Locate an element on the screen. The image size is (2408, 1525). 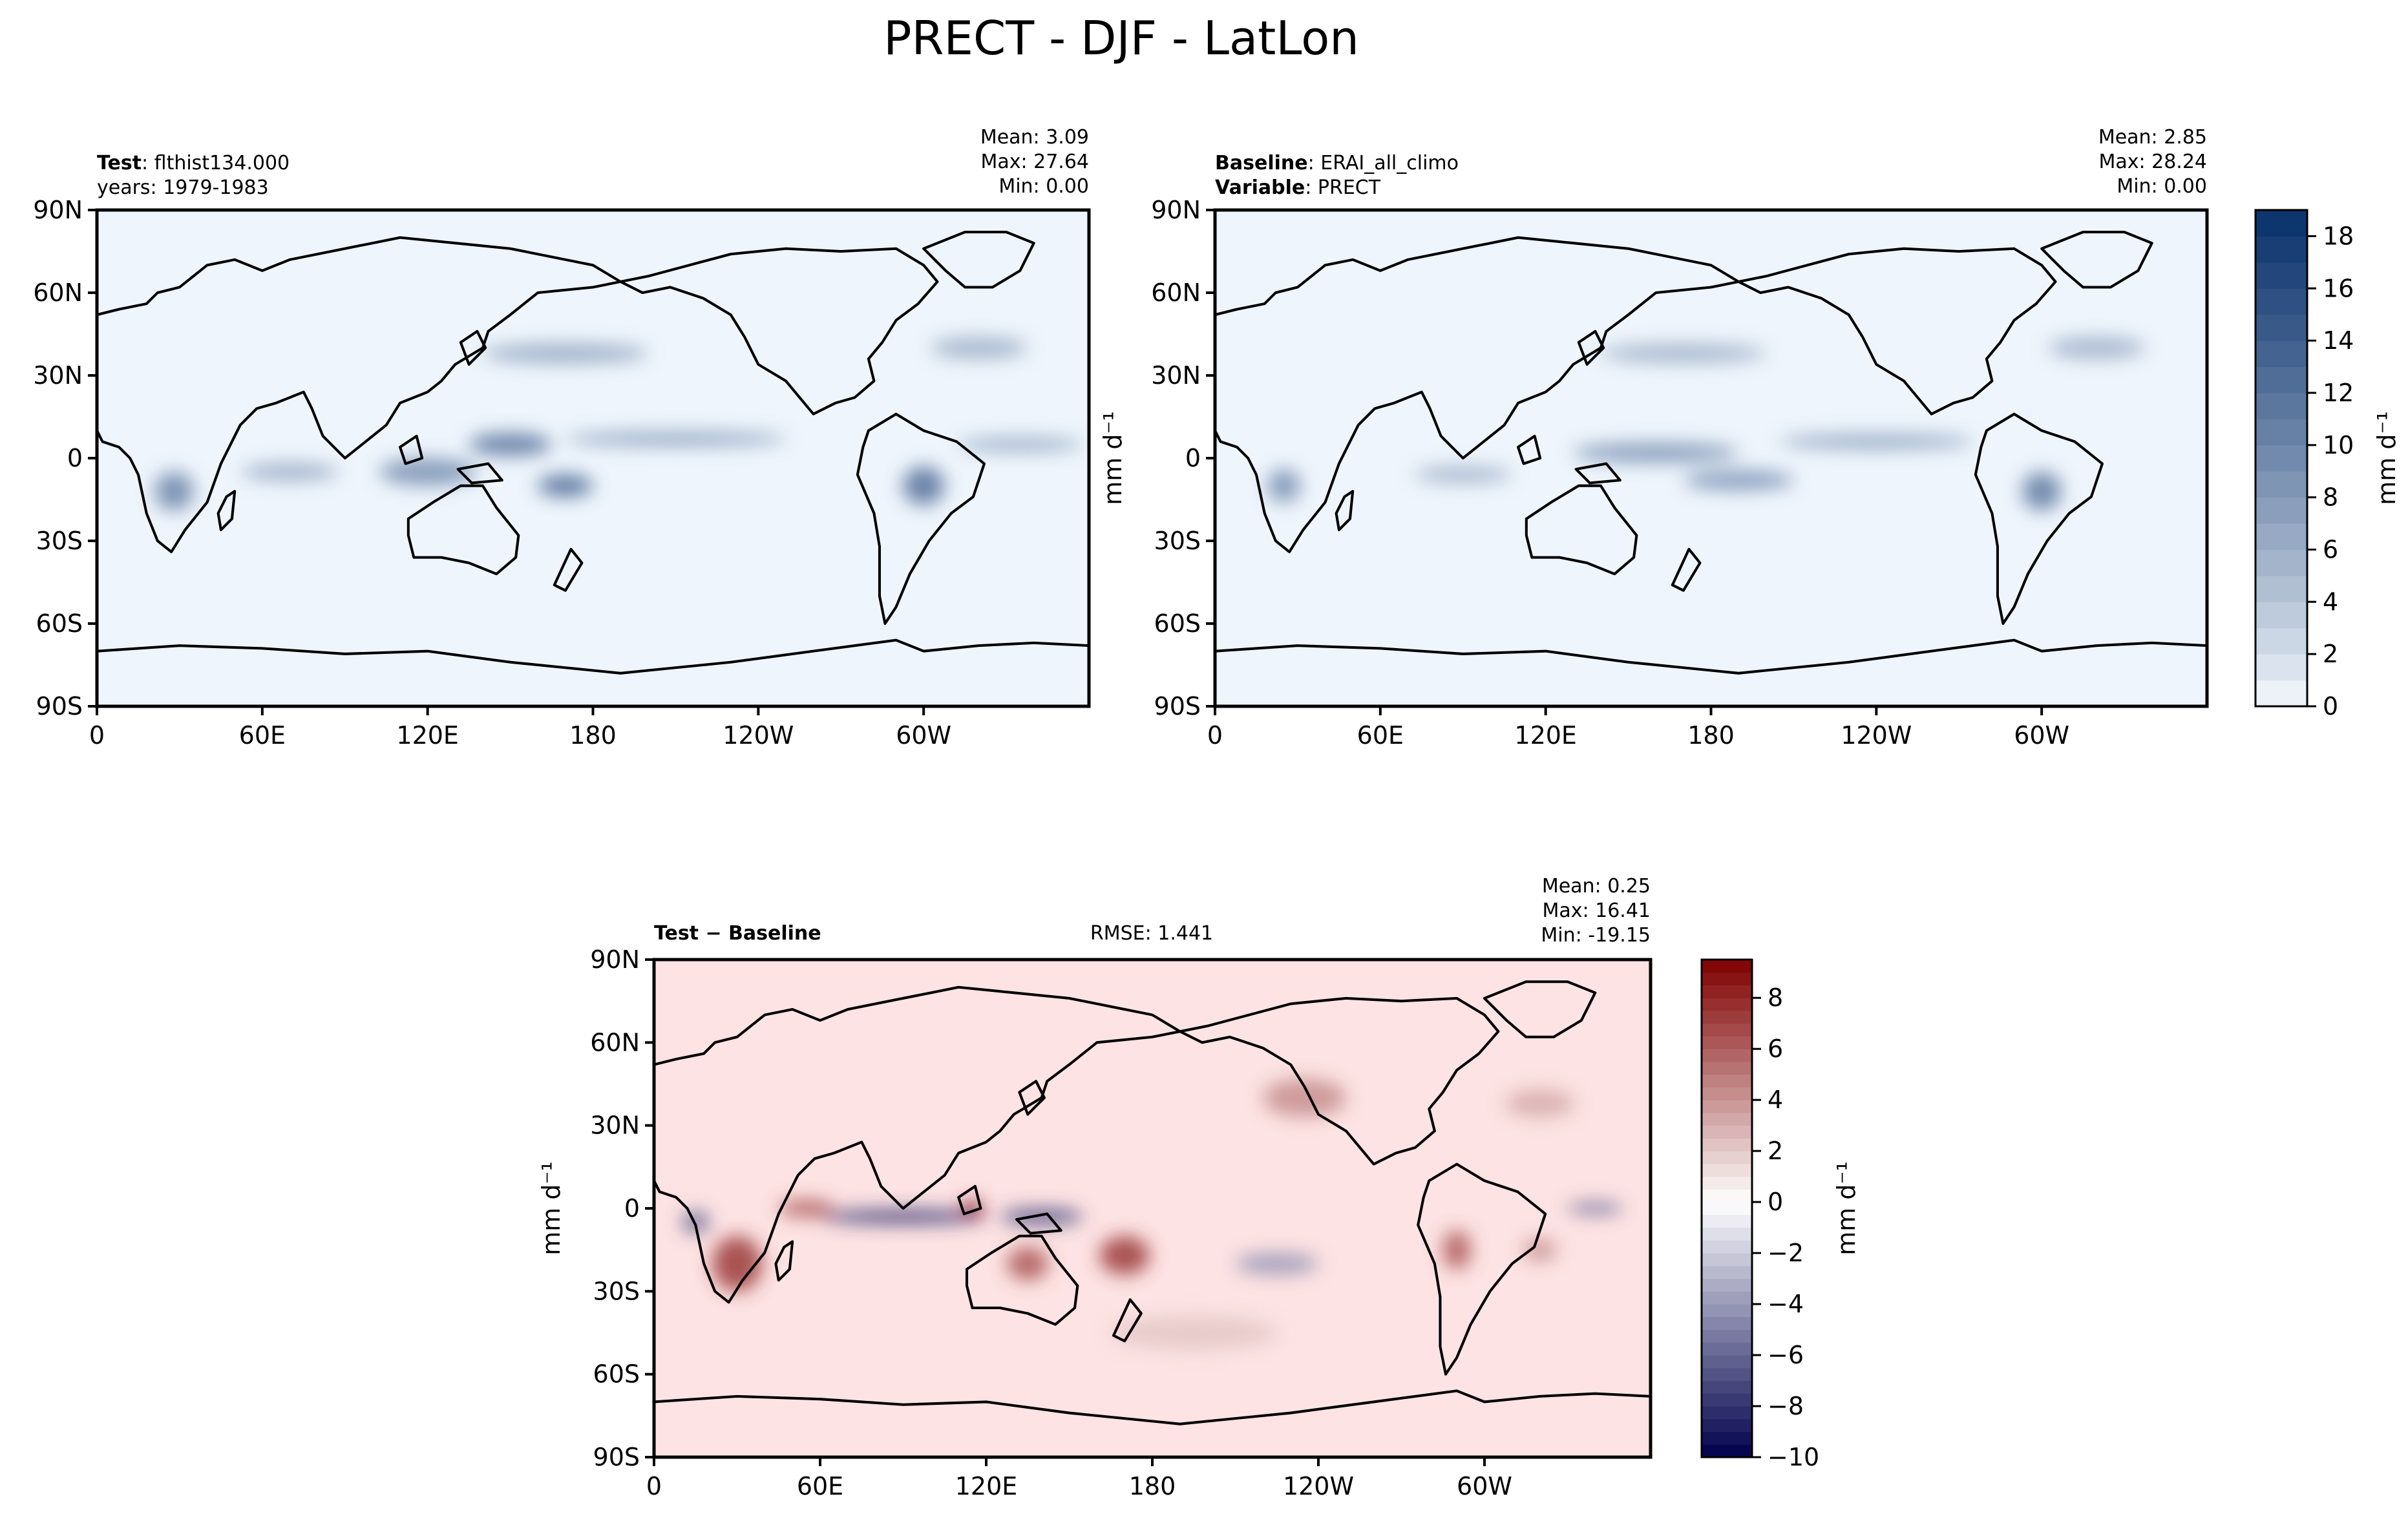
lat-tick-label: 90S is located at coordinates (616, 1457).